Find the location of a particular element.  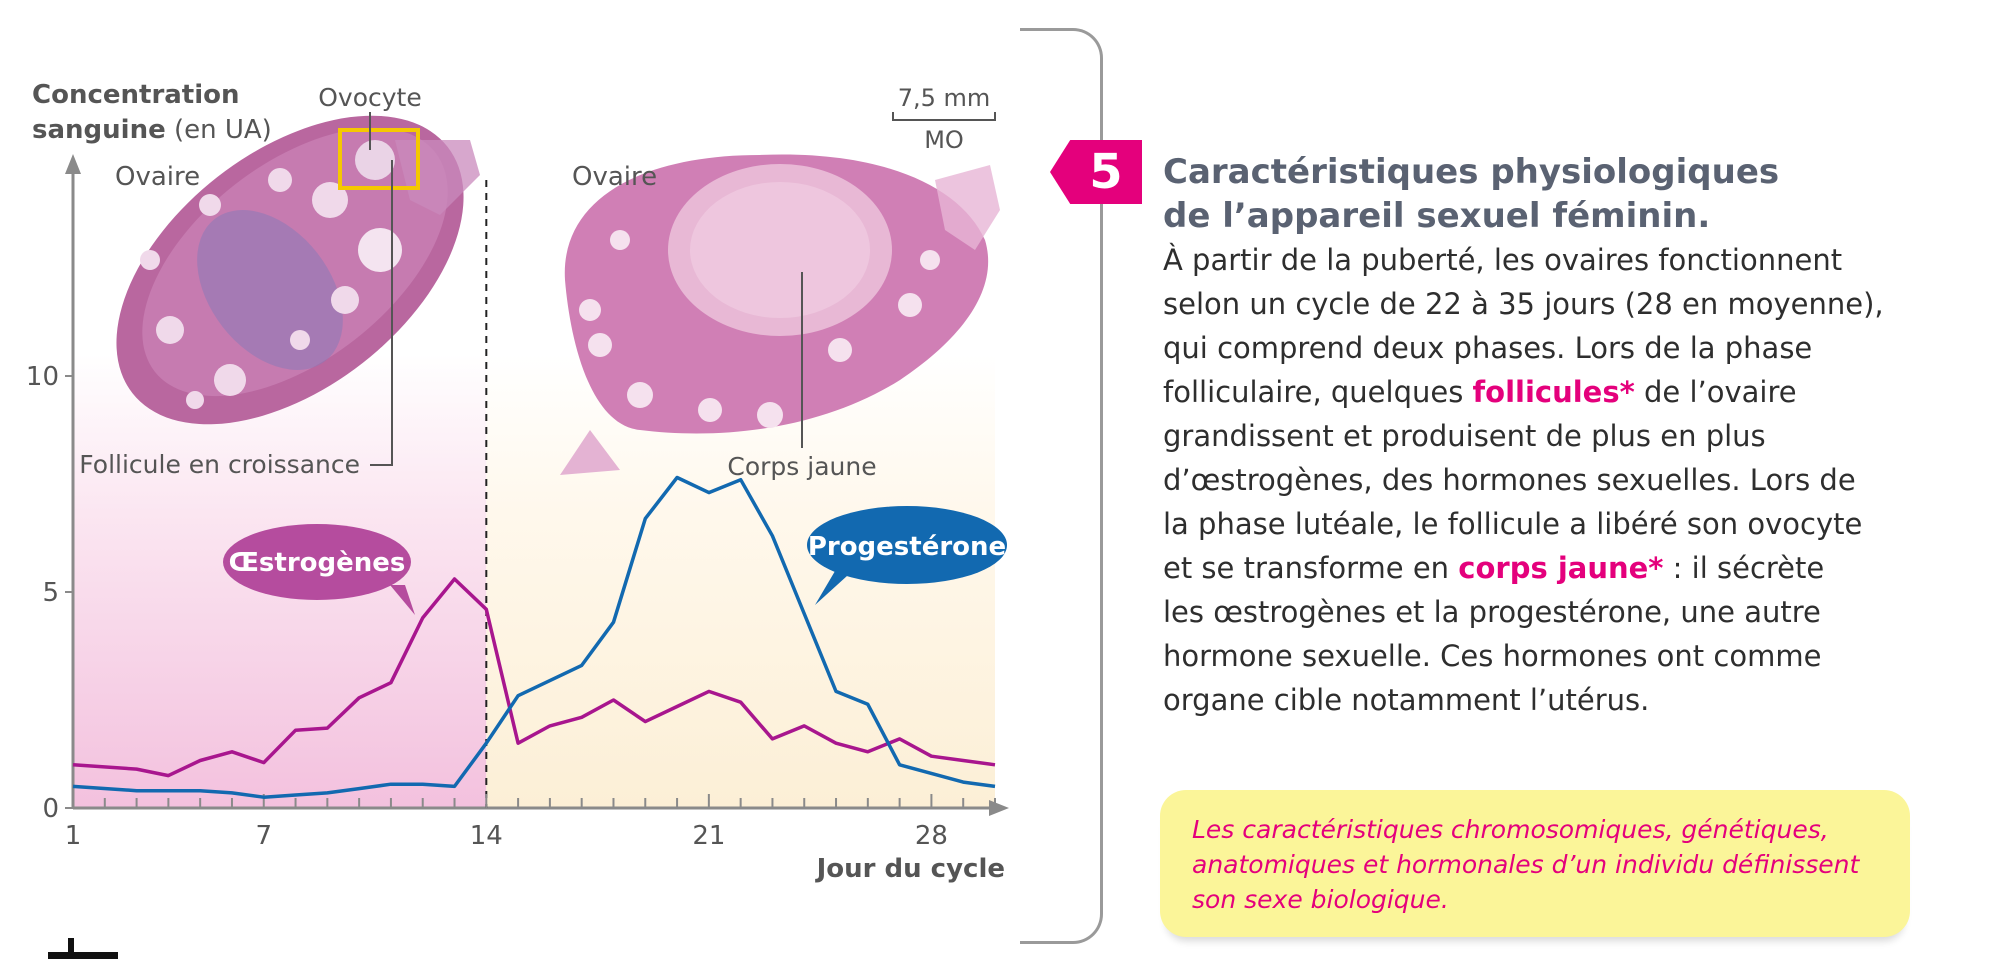

badge-shape is located at coordinates (1096, 172).